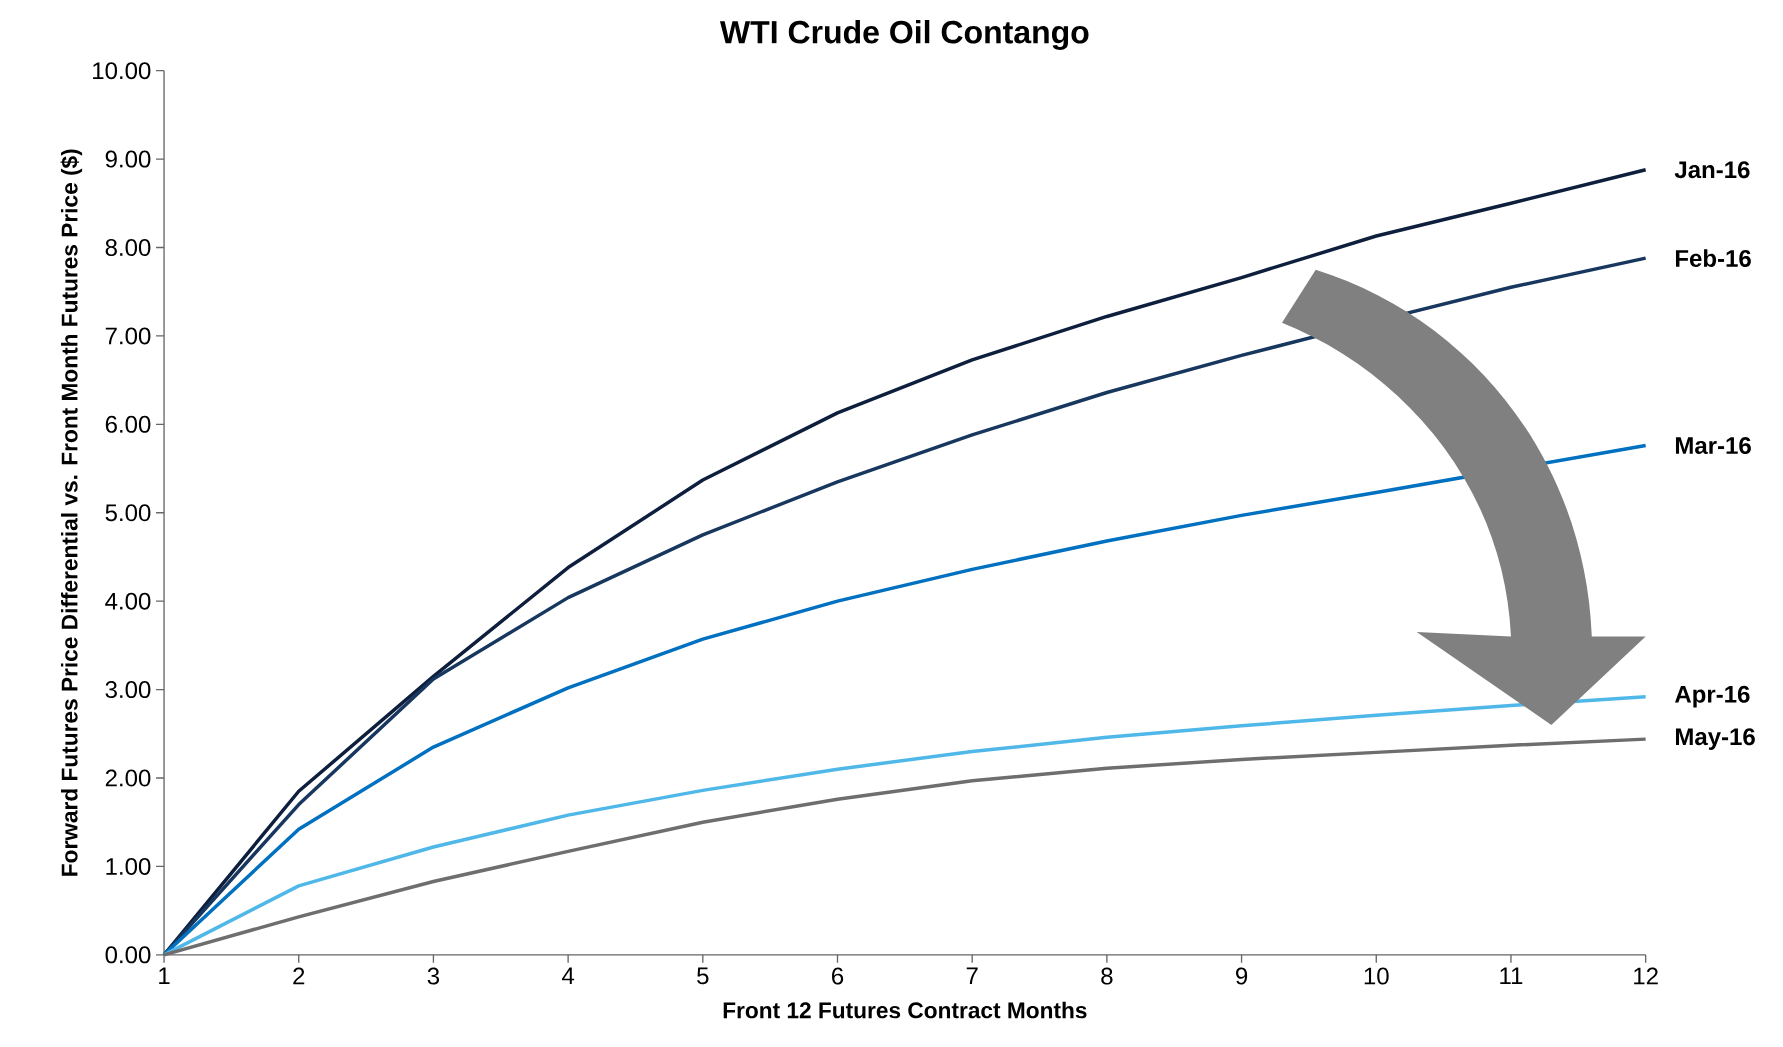 The width and height of the screenshot is (1783, 1047). What do you see at coordinates (703, 976) in the screenshot?
I see `x-tick-label: 5` at bounding box center [703, 976].